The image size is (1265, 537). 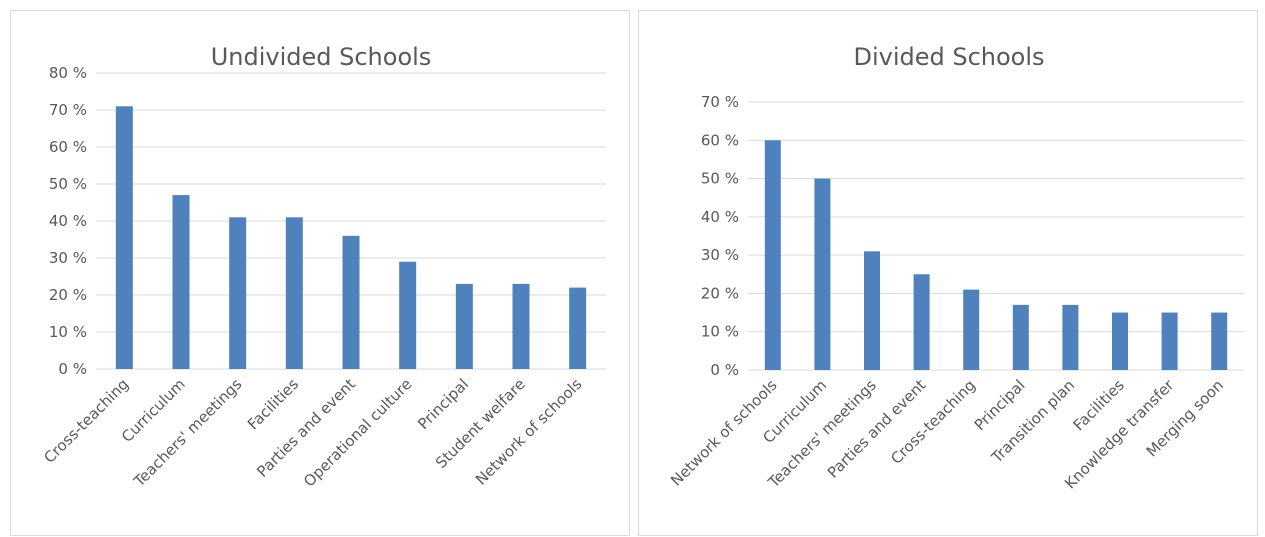 What do you see at coordinates (443, 404) in the screenshot?
I see `x-category-label: Principal` at bounding box center [443, 404].